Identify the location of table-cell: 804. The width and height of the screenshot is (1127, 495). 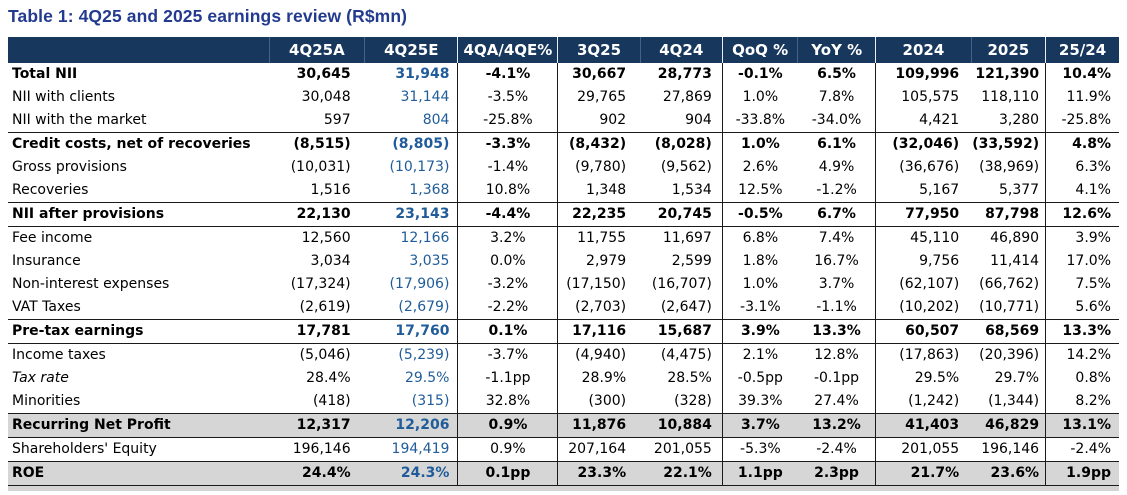
(436, 120).